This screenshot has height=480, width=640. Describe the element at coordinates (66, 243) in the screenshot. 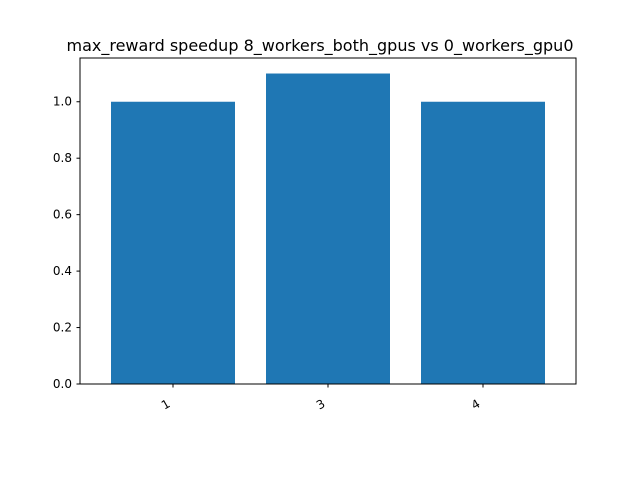

I see `y-axis: 0.0 0.2 0.4 0.6 0.8 1.0` at that location.